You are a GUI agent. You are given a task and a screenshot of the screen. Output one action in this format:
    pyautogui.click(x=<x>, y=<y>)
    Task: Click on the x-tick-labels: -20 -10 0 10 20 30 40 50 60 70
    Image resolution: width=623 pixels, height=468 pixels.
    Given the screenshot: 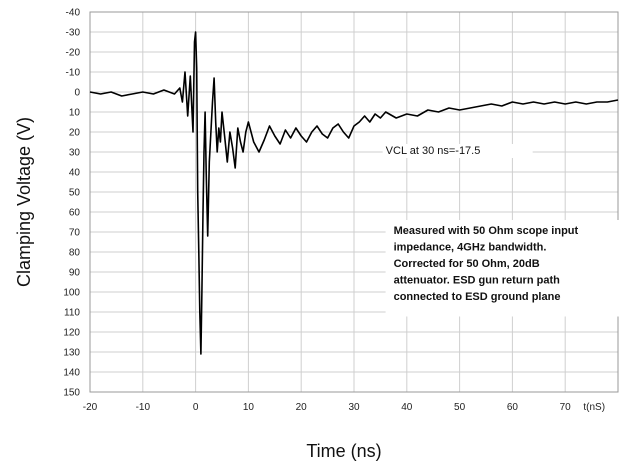 What is the action you would take?
    pyautogui.click(x=327, y=407)
    